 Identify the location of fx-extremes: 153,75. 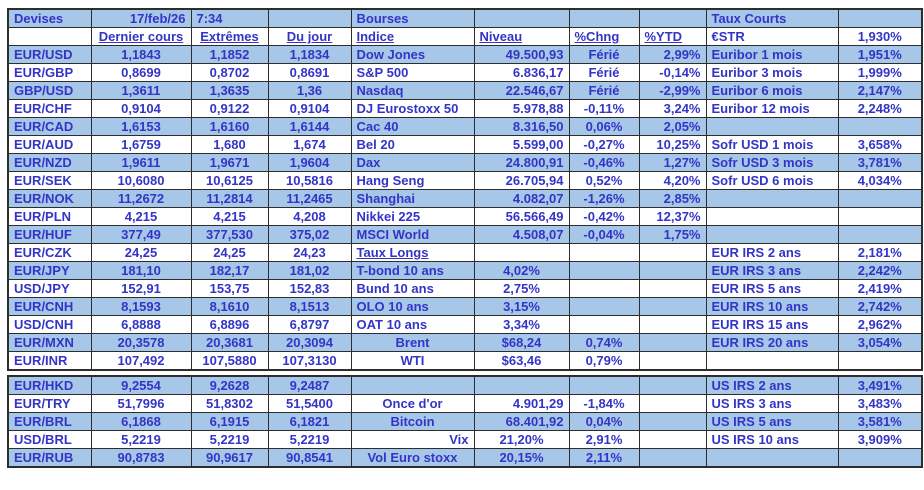
(229, 288).